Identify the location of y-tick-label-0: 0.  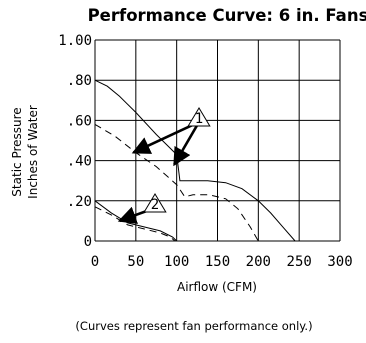
(88, 242).